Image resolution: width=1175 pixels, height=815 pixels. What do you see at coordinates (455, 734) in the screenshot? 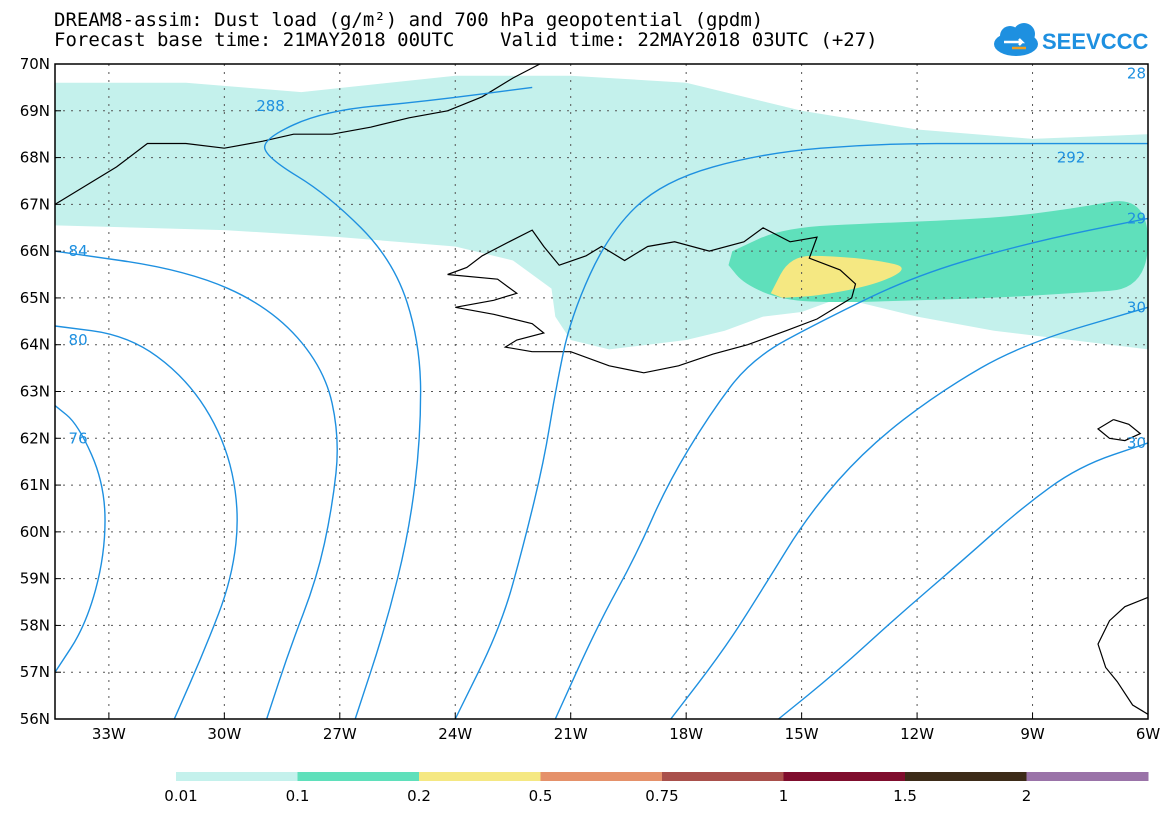
I see `lon-label: 24W` at bounding box center [455, 734].